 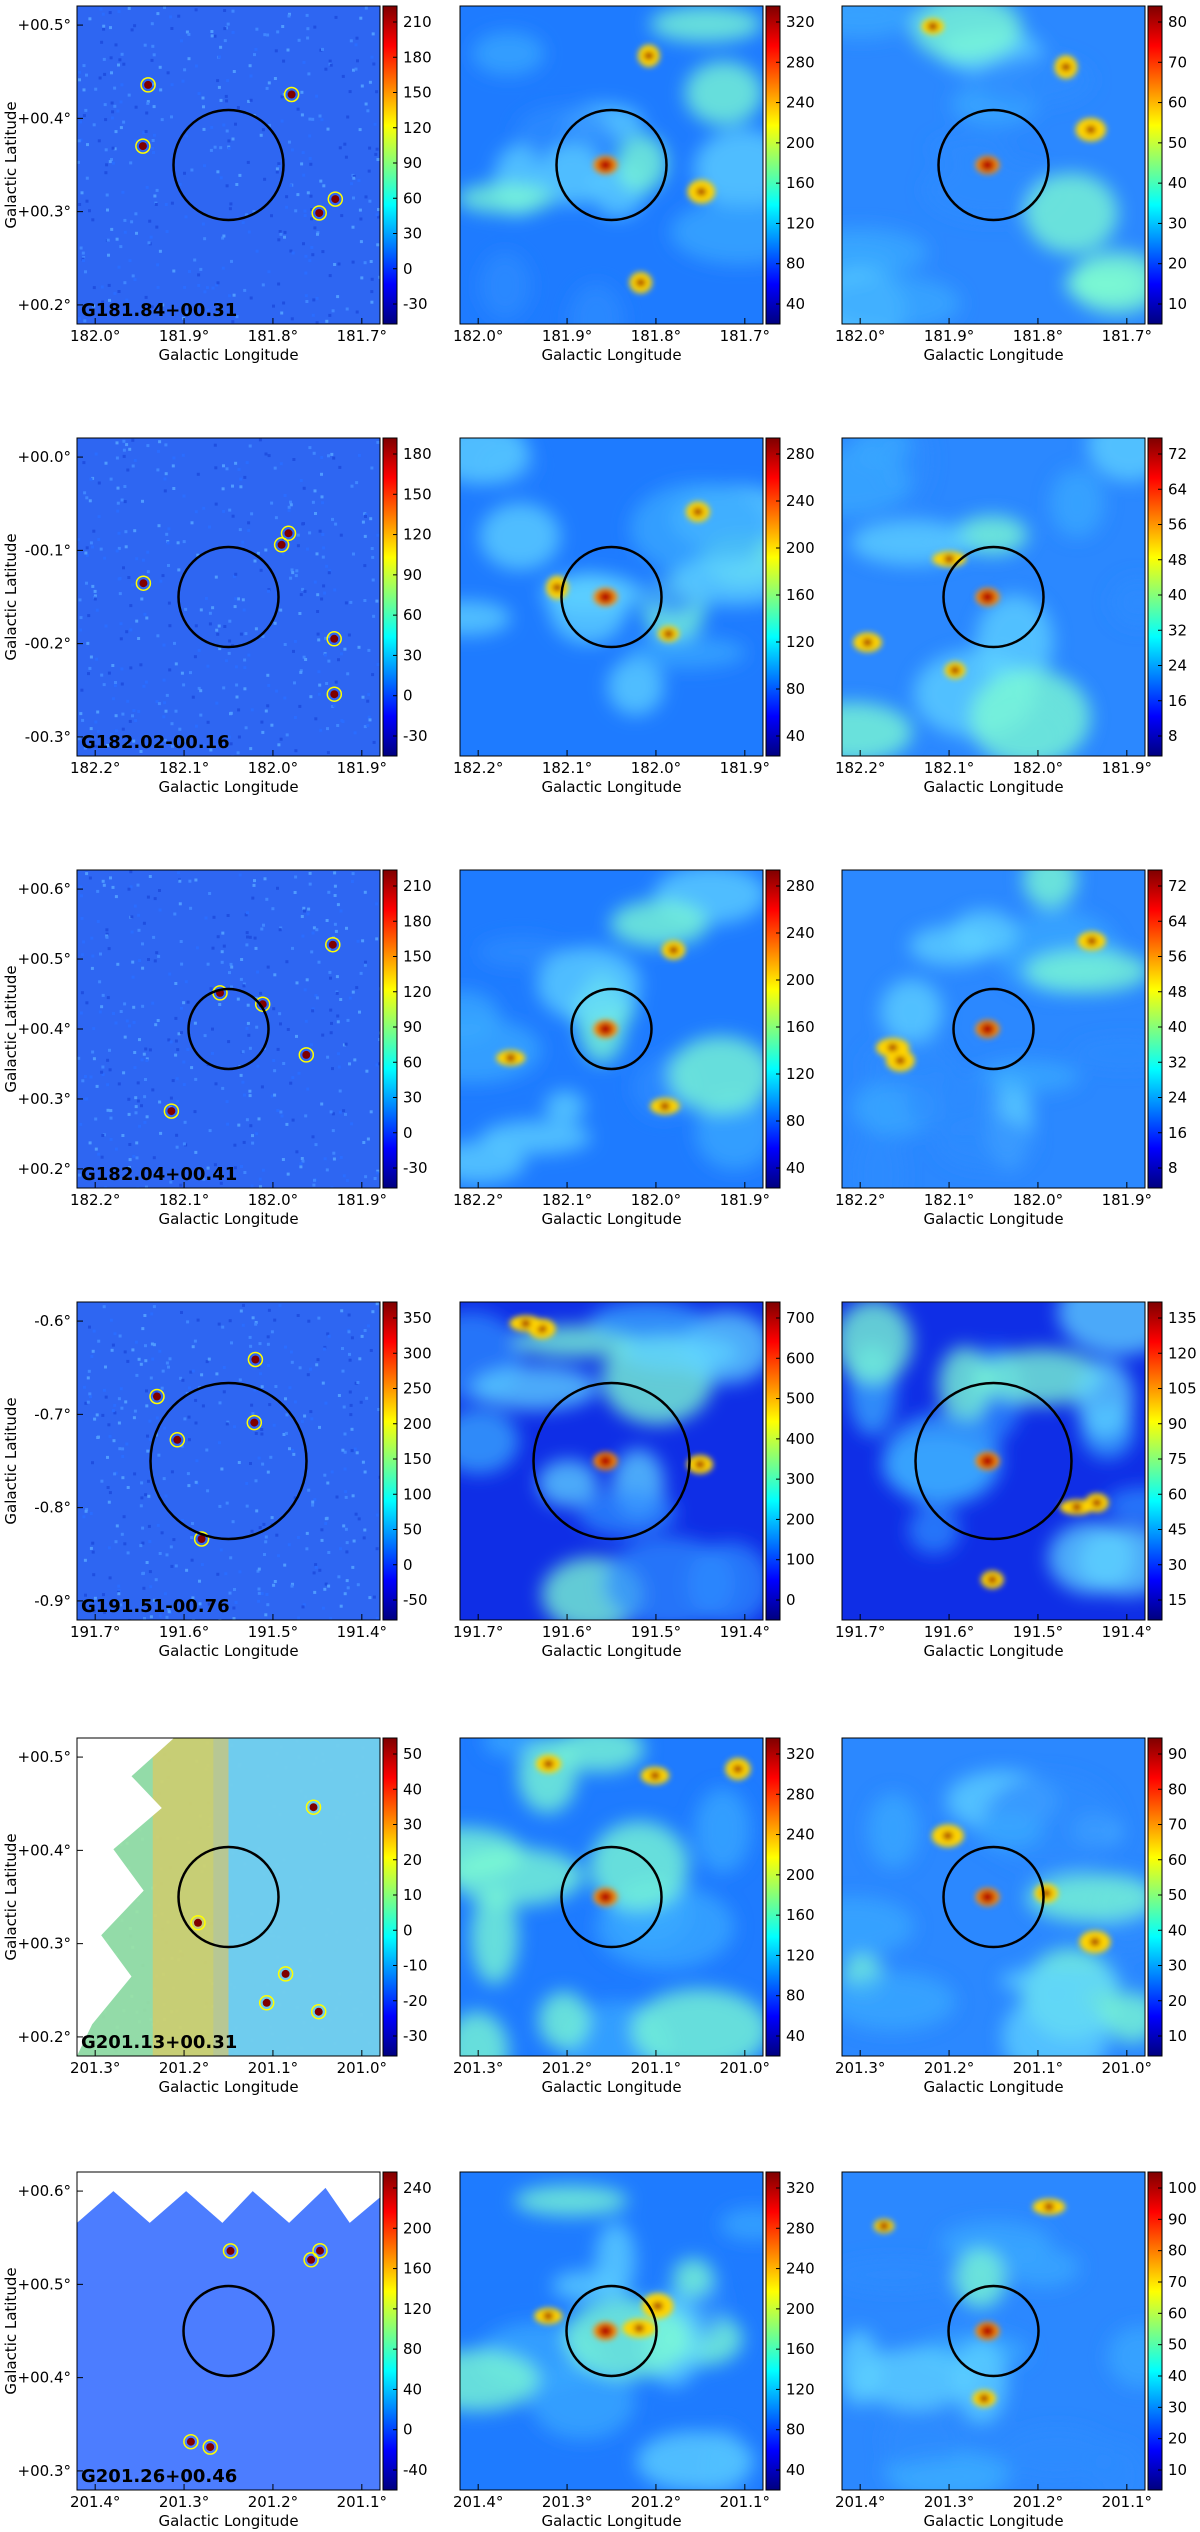 What do you see at coordinates (1177, 1062) in the screenshot?
I see `colorbar-tick-label: 32` at bounding box center [1177, 1062].